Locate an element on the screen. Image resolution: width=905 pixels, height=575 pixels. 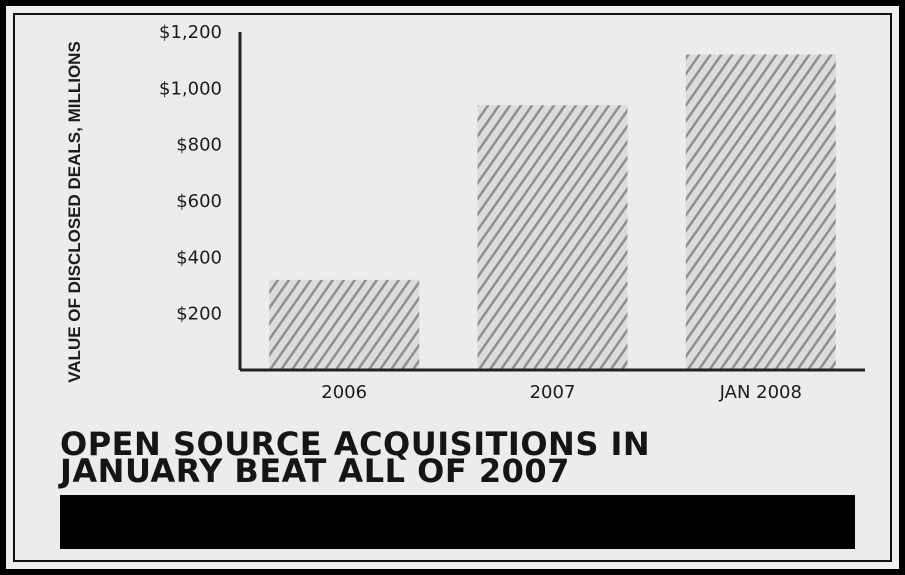
x-tick-label: JAN 2008 is located at coordinates (760, 392).